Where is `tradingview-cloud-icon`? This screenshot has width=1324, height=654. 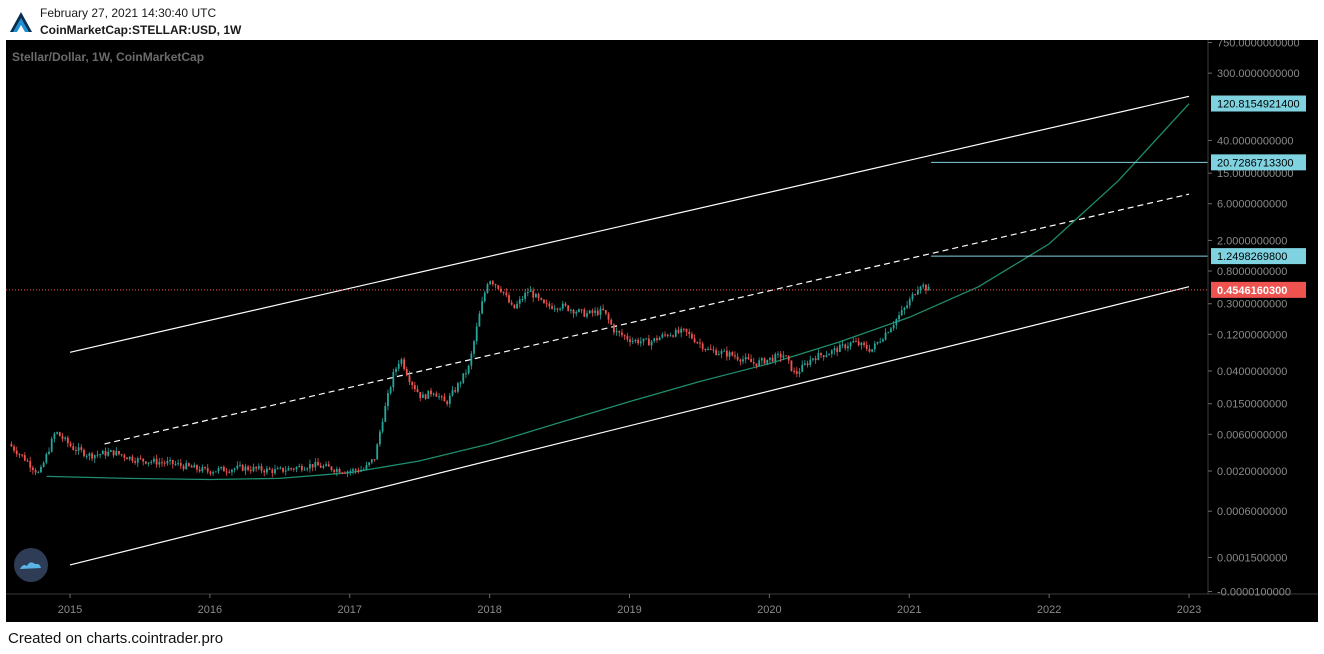
tradingview-cloud-icon is located at coordinates (31, 565).